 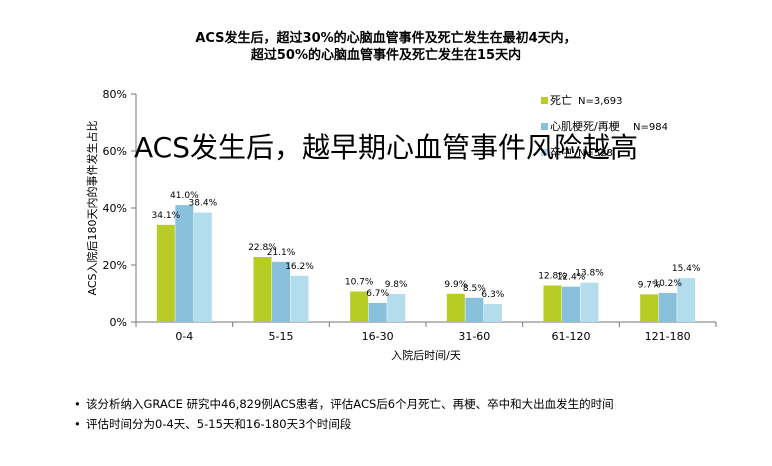 I want to click on legend: 死亡 N=3,693 心肌梗死/再梗 N=984 卒中 N=523, so click(x=604, y=126).